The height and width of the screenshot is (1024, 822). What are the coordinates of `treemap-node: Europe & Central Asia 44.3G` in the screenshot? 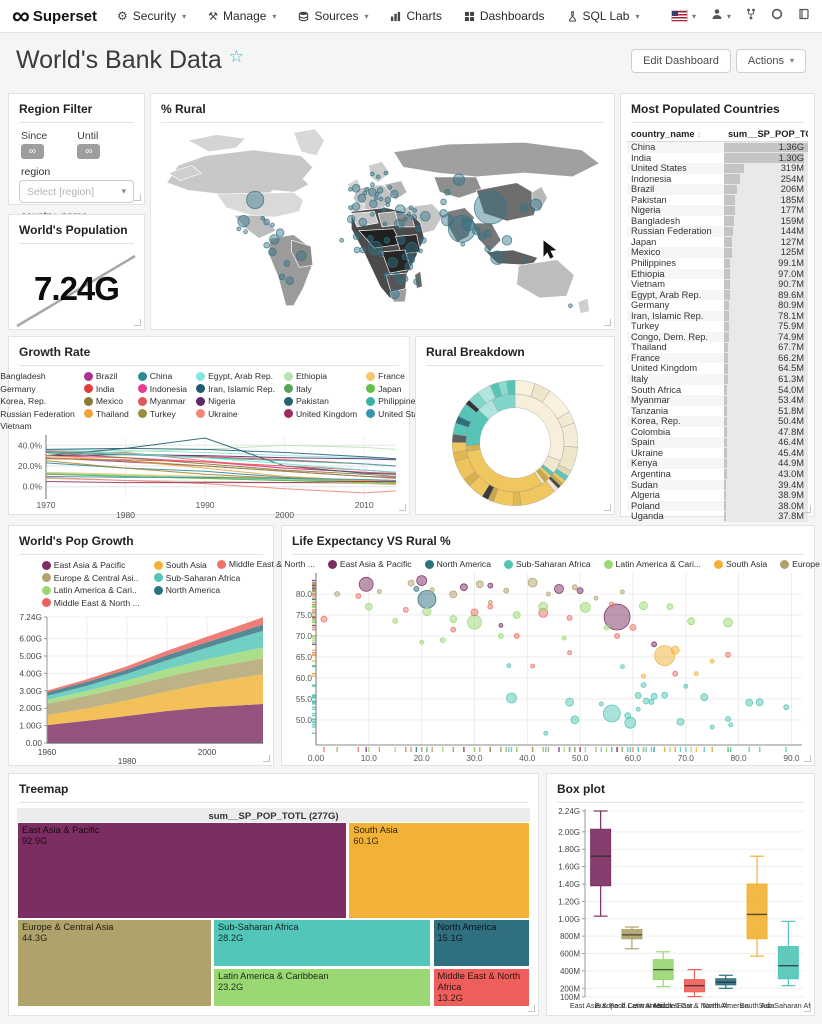 It's located at (114, 963).